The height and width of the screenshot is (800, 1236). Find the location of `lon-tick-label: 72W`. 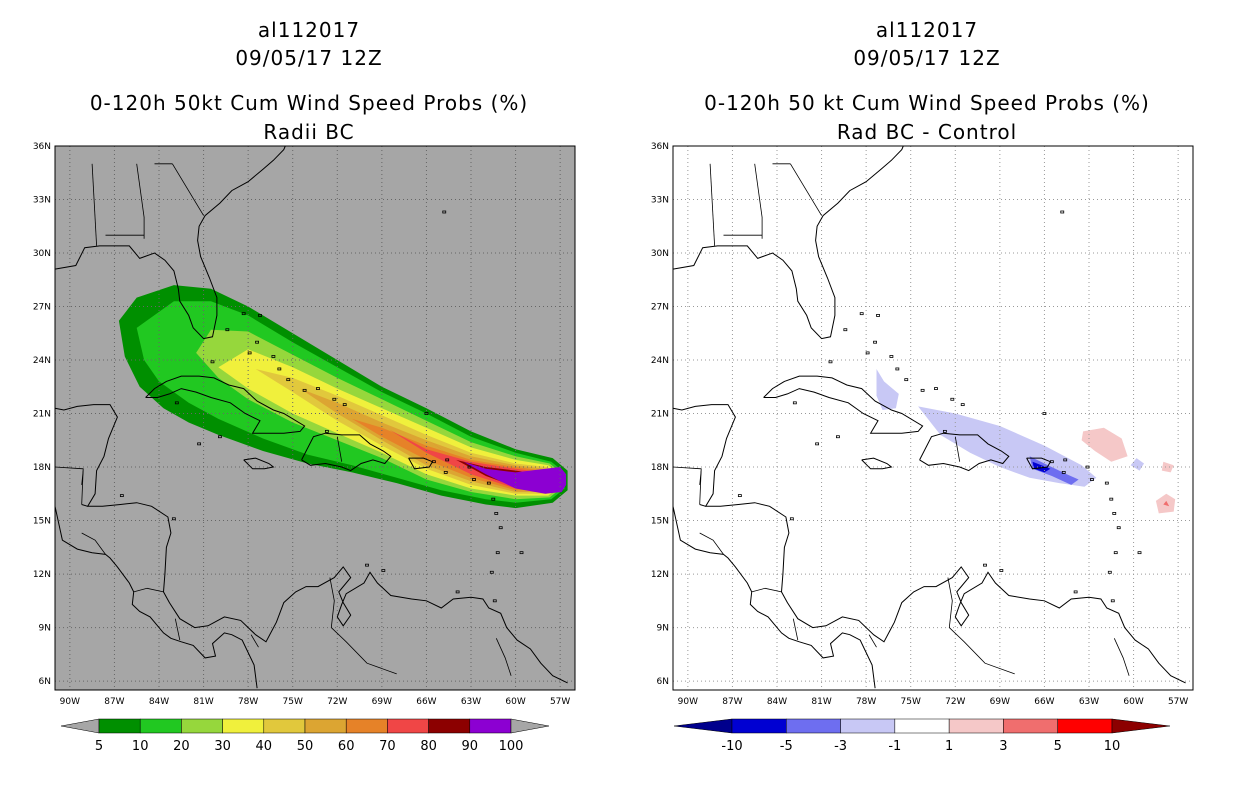

lon-tick-label: 72W is located at coordinates (955, 702).